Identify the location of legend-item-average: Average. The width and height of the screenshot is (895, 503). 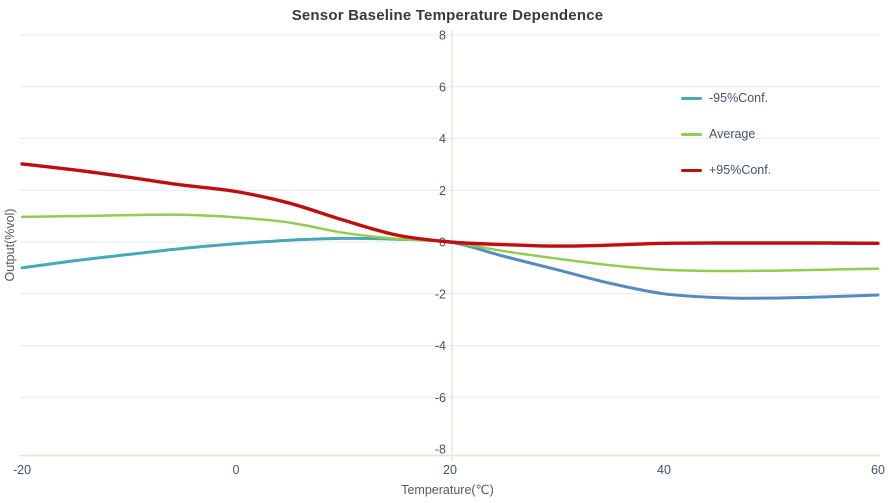
(726, 134).